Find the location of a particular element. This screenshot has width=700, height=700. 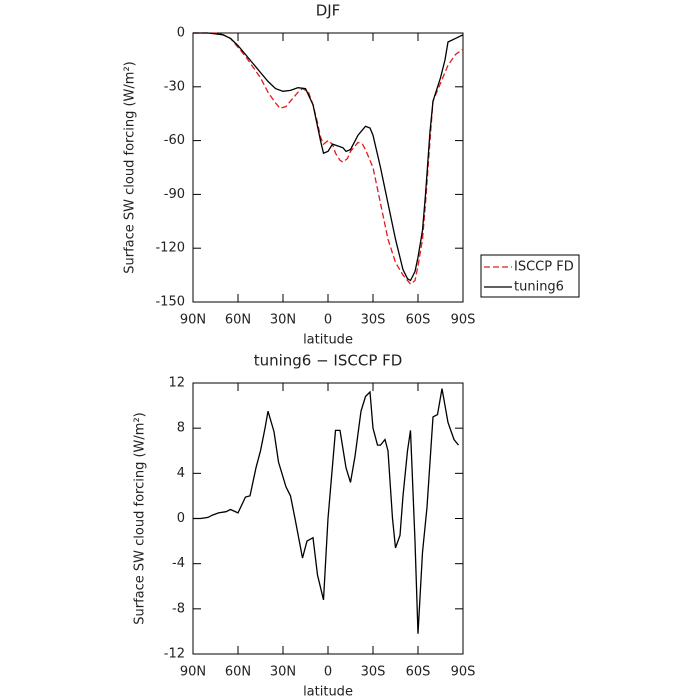

chart-title: DJF is located at coordinates (328, 11).